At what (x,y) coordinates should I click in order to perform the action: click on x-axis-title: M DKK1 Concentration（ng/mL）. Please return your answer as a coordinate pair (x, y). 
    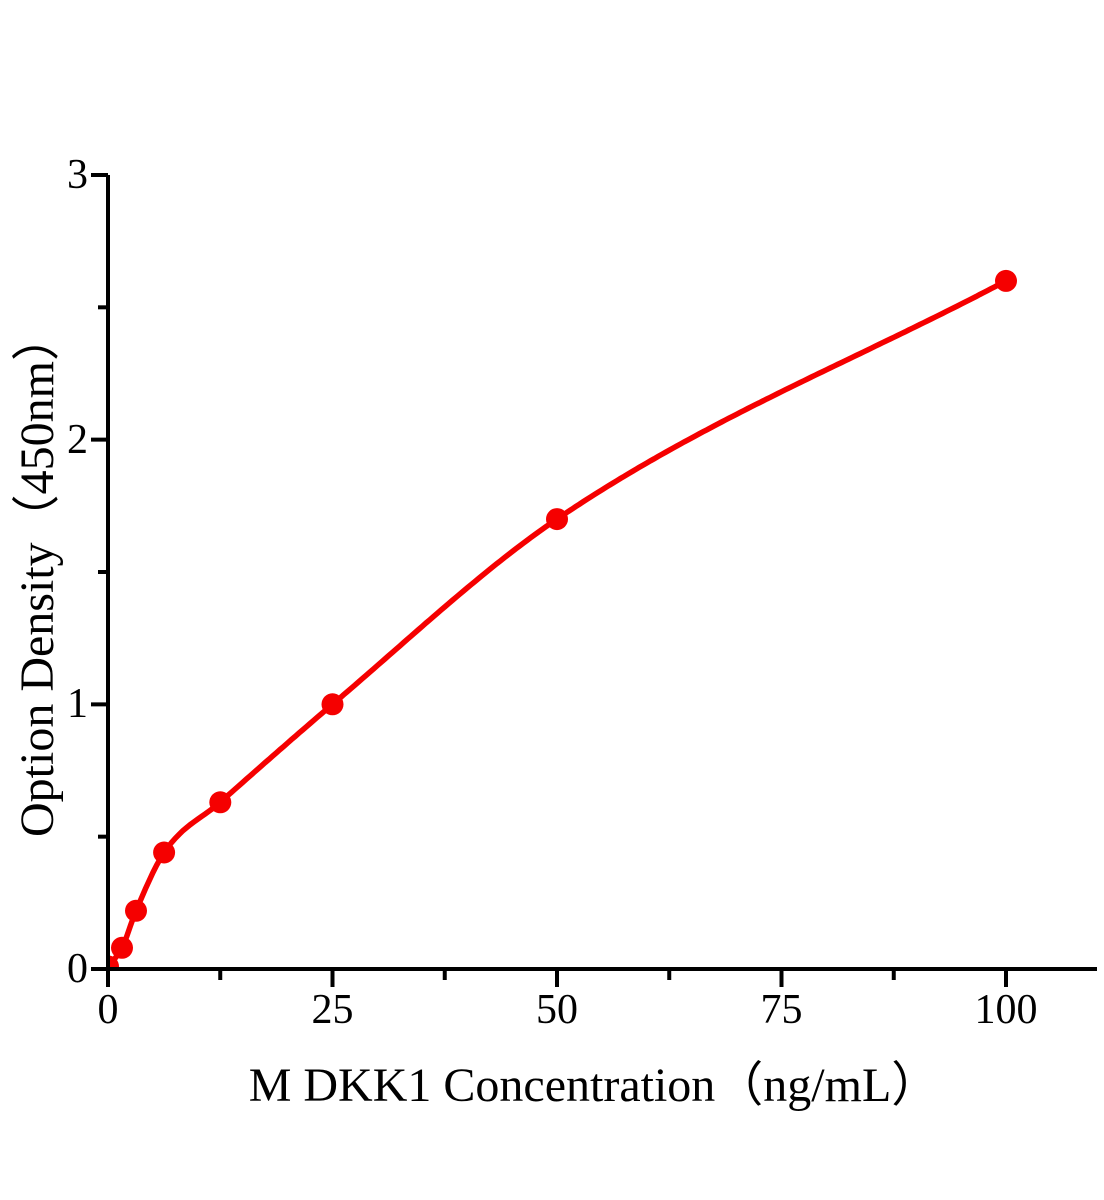
    Looking at the image, I should click on (594, 1085).